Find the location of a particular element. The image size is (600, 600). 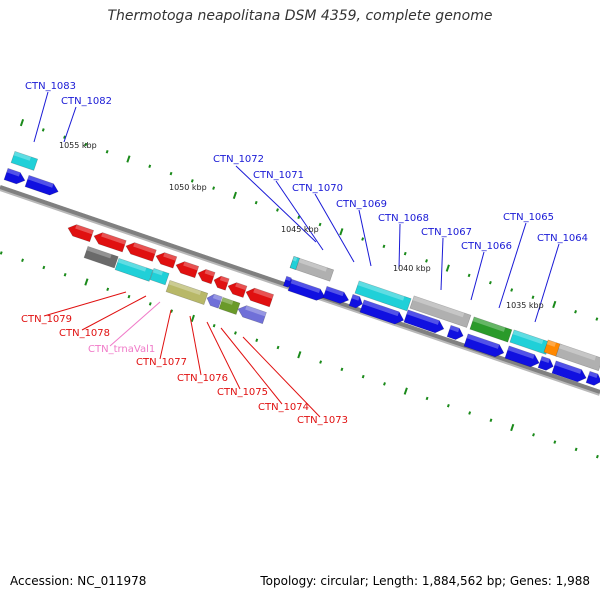

gene-label: CTN_1078 is located at coordinates (84, 333).